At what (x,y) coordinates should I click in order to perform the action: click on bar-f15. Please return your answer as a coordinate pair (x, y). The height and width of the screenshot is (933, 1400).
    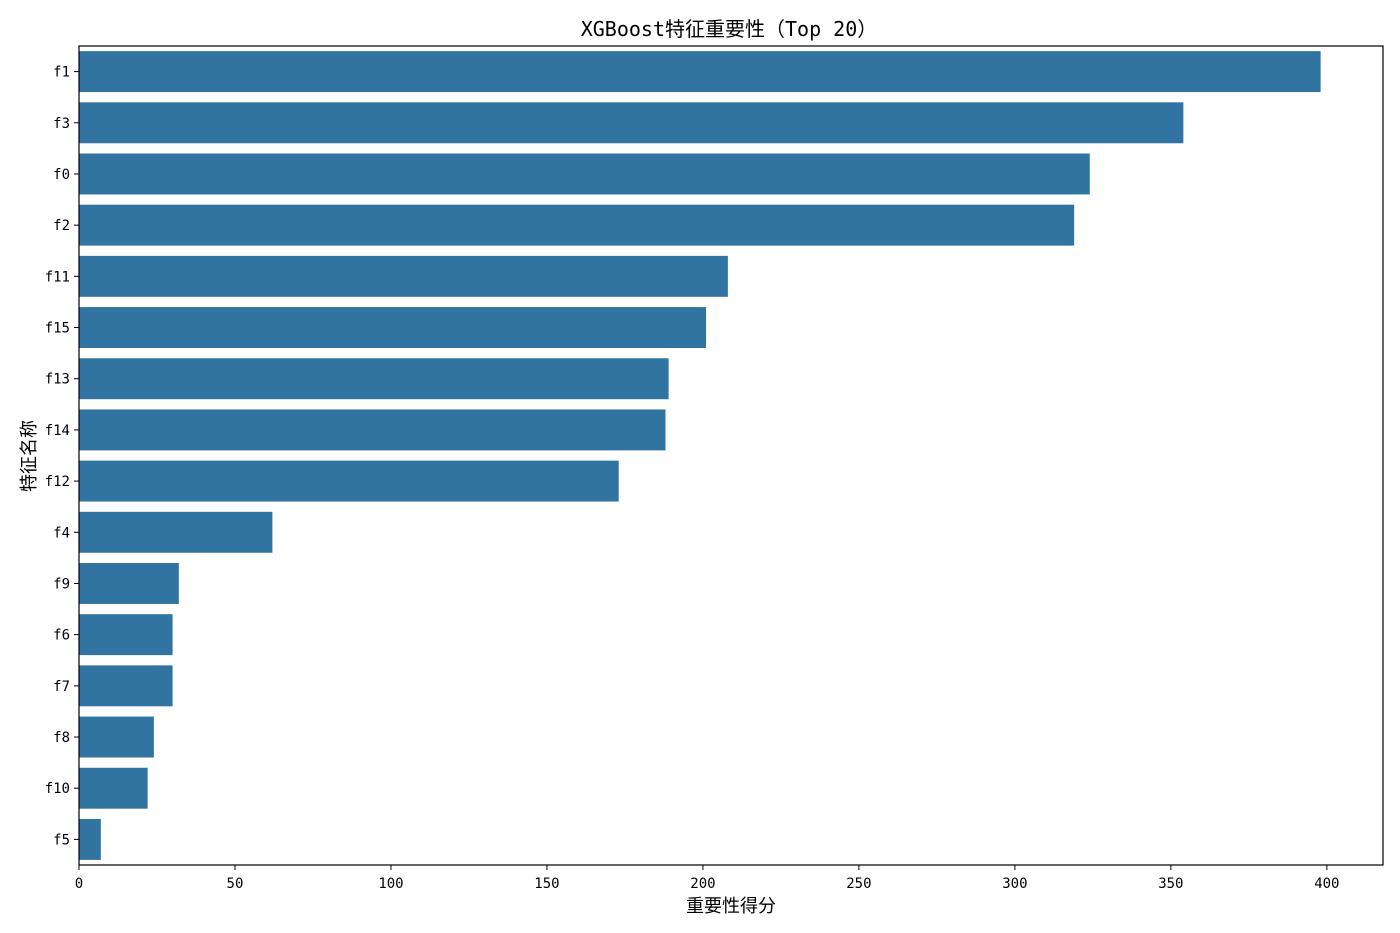
    Looking at the image, I should click on (393, 328).